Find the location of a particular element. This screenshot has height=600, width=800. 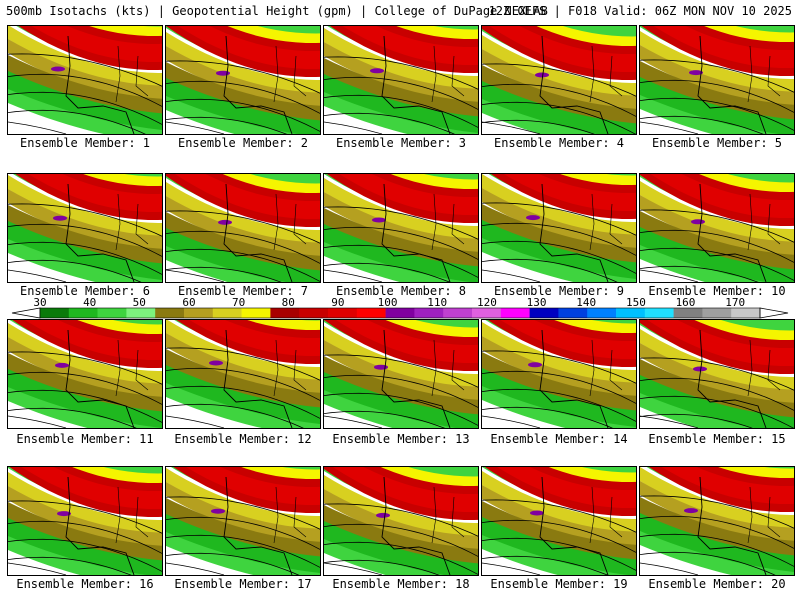

ensemble-member-label: Ensemble Member: 3 is located at coordinates (401, 143).